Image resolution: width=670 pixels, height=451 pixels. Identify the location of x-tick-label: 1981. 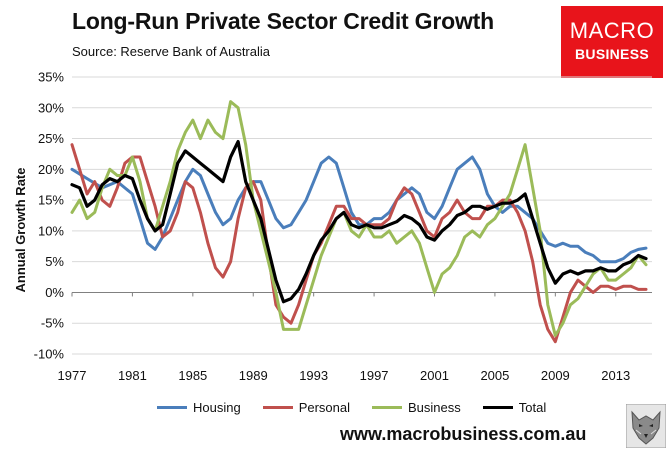
(132, 375).